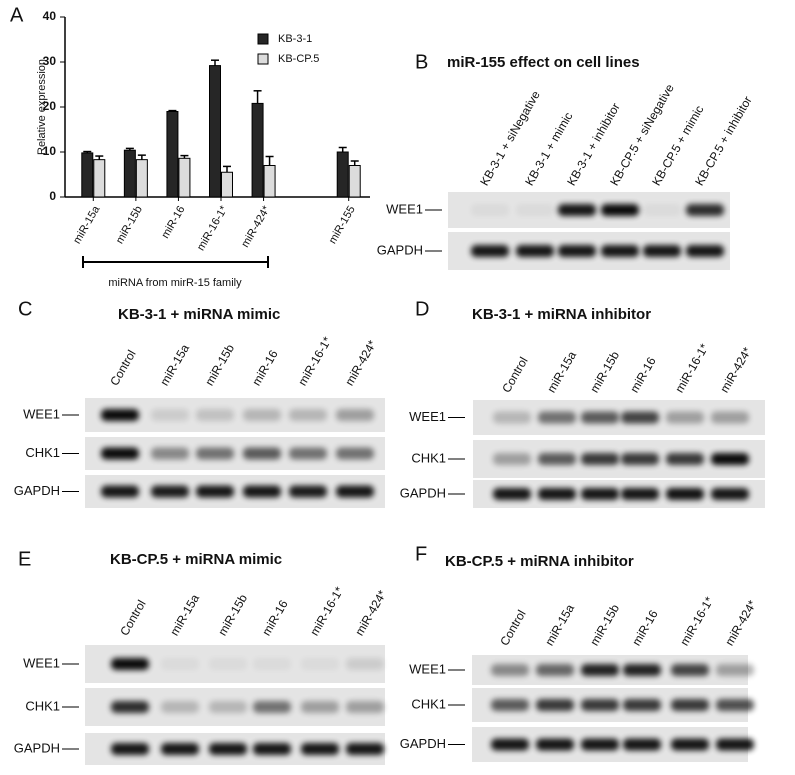 The image size is (795, 775). I want to click on panel-label: A, so click(17, 15).